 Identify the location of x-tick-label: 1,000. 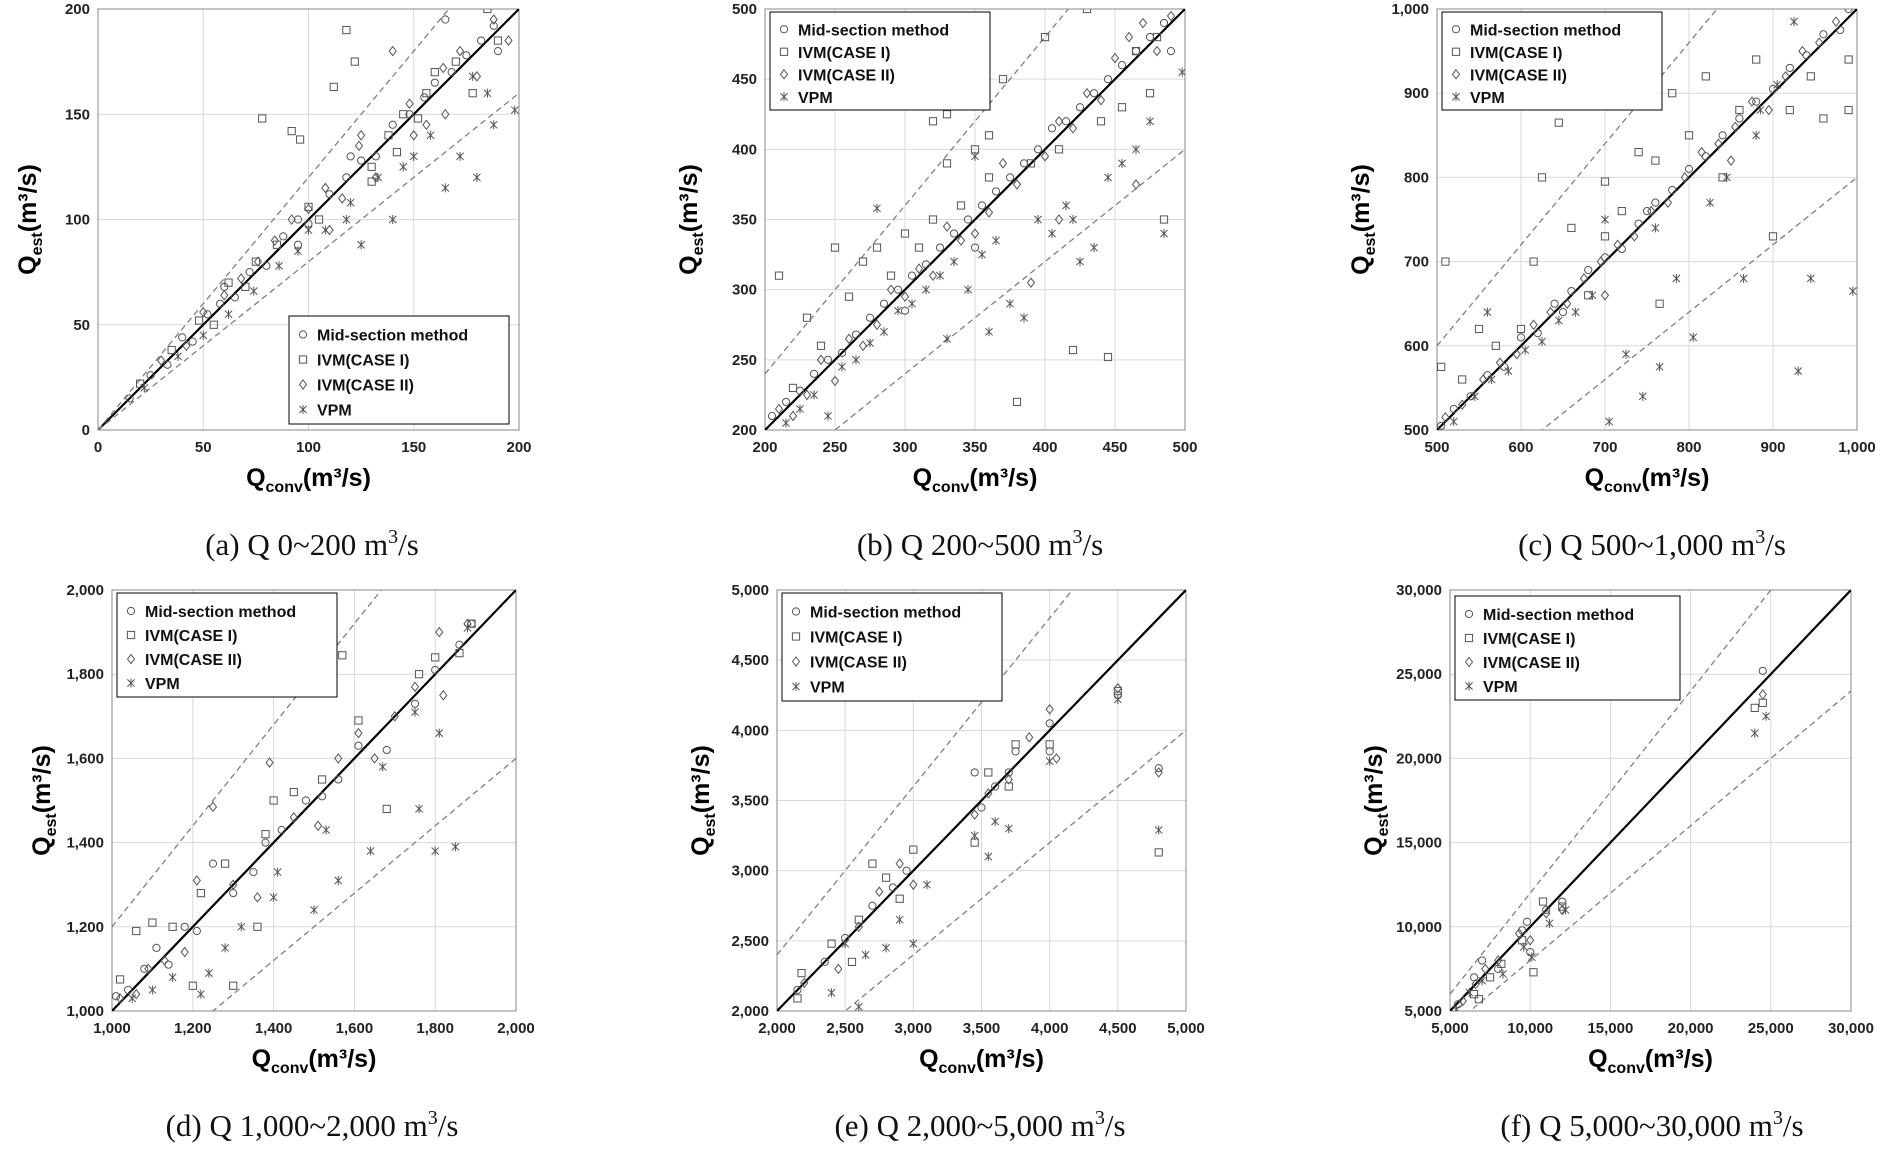
(112, 1028).